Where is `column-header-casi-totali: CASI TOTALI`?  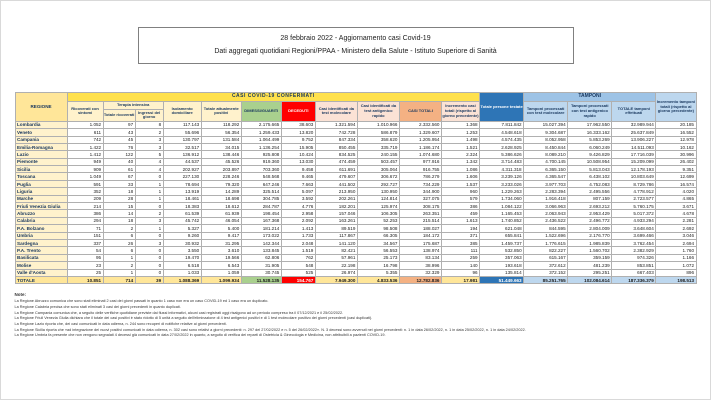
column-header-casi-totali: CASI TOTALI is located at coordinates (420, 111).